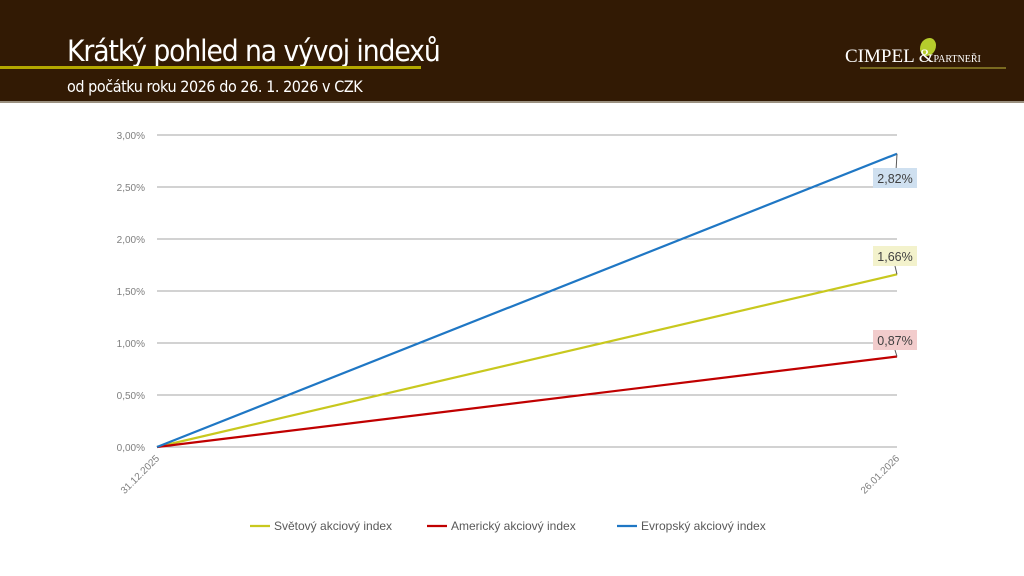 This screenshot has width=1024, height=576. What do you see at coordinates (527, 402) in the screenshot?
I see `series-line` at bounding box center [527, 402].